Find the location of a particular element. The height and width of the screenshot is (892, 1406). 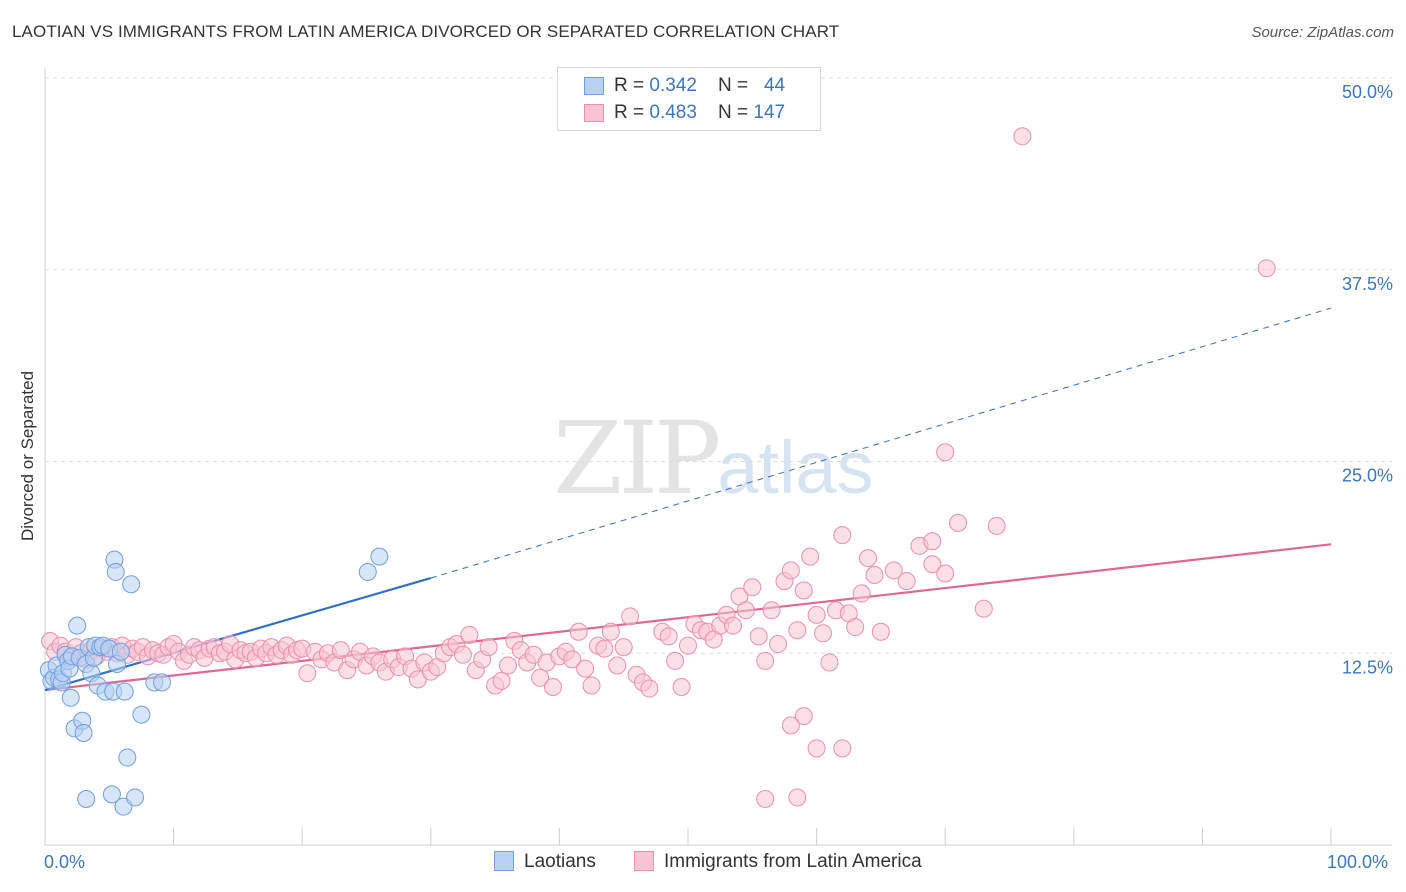

stats-row-latin: R = 0.483 N = 147 is located at coordinates (689, 114).